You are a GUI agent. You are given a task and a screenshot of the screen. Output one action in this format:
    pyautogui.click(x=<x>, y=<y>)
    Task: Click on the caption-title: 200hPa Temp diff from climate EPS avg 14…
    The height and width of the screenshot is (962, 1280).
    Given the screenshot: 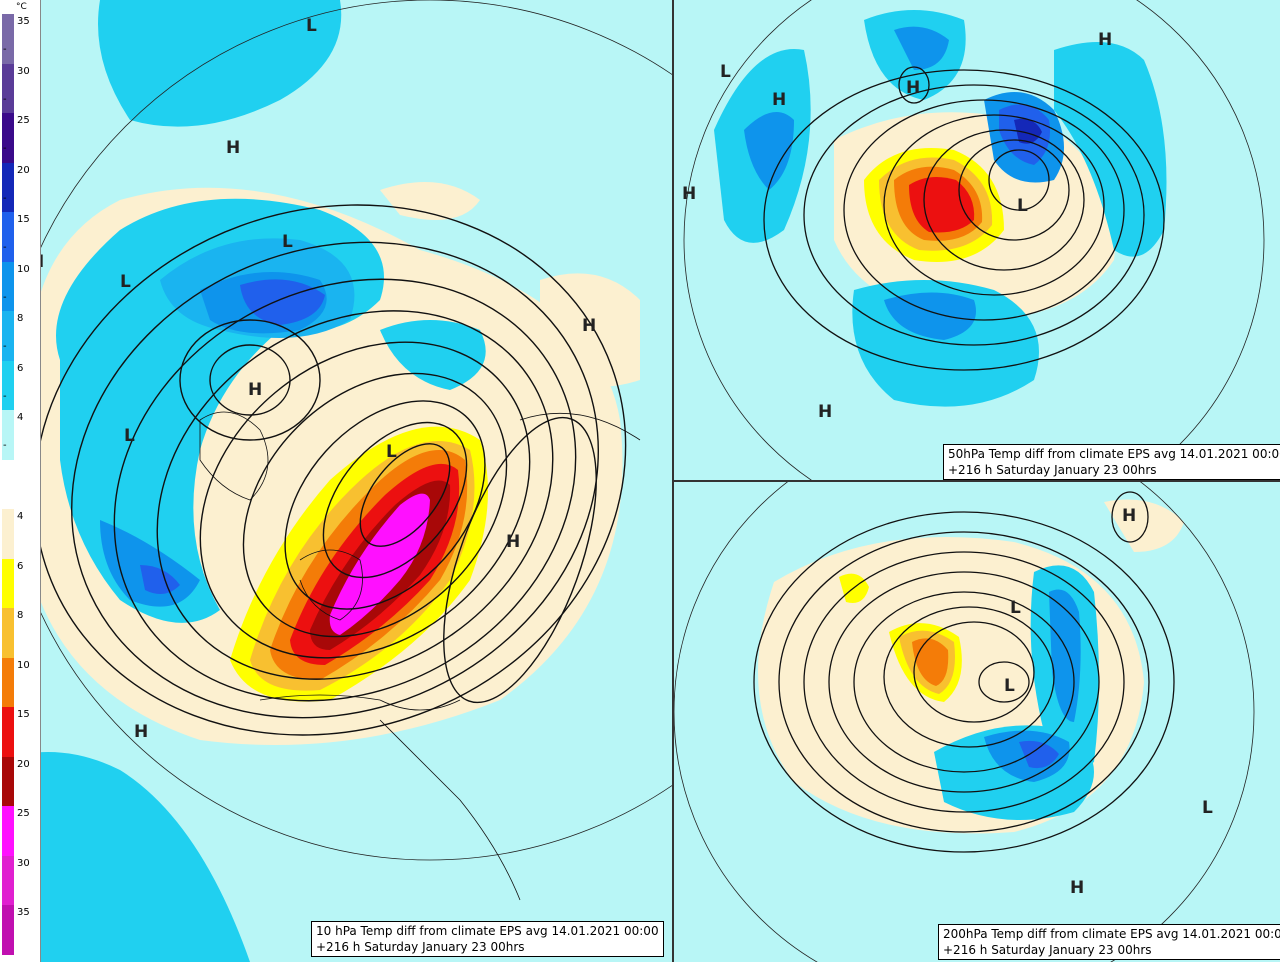 What is the action you would take?
    pyautogui.click(x=1111, y=934)
    